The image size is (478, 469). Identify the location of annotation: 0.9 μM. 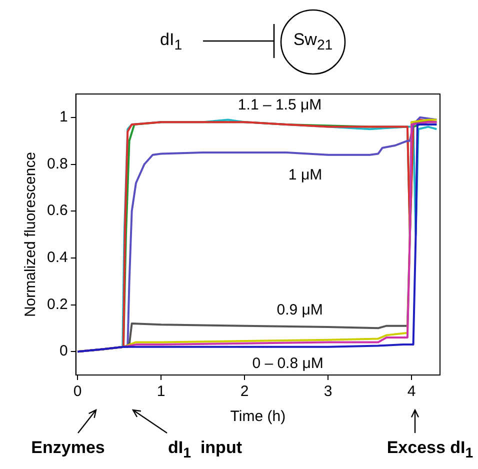
(299, 310).